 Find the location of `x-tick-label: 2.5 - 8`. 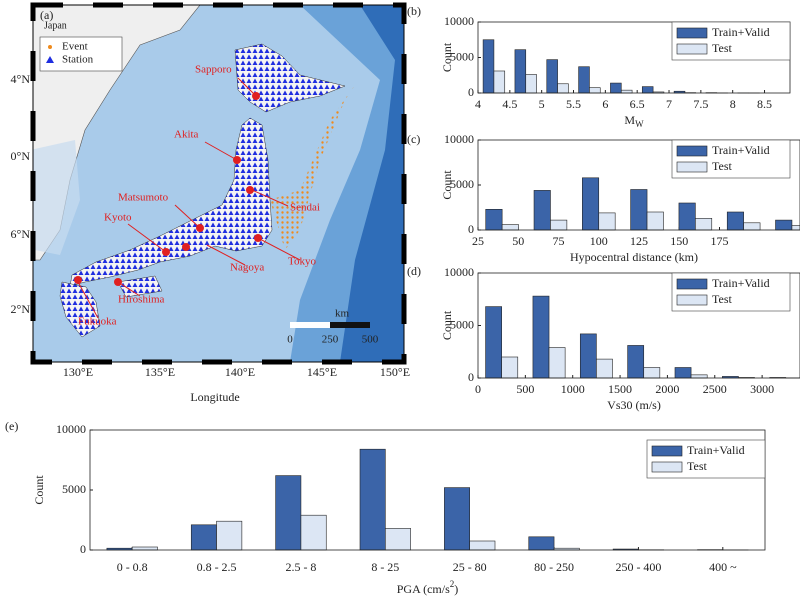

x-tick-label: 2.5 - 8 is located at coordinates (300, 567).